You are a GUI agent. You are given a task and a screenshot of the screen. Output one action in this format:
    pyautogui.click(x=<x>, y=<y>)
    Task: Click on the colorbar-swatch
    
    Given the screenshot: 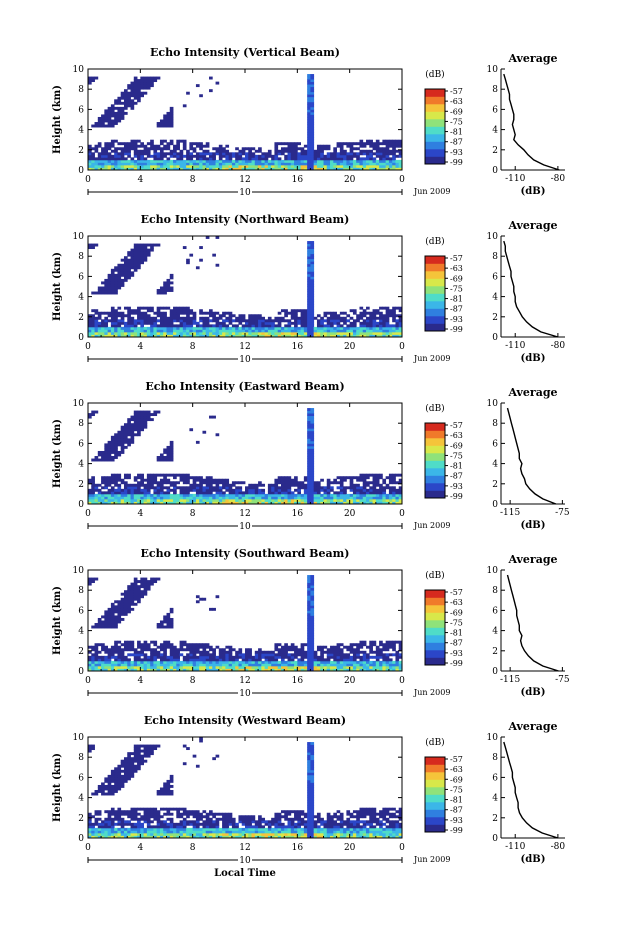 What is the action you would take?
    pyautogui.click(x=435, y=282)
    